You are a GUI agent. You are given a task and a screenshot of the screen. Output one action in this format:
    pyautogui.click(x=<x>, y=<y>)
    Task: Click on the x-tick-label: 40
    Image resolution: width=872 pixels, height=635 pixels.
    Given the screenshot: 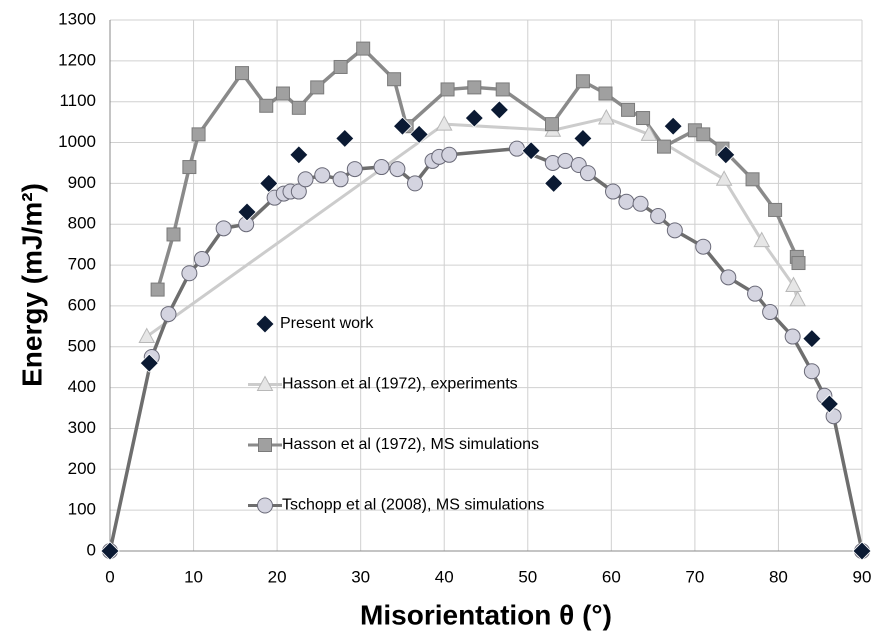 What is the action you would take?
    pyautogui.click(x=444, y=576)
    